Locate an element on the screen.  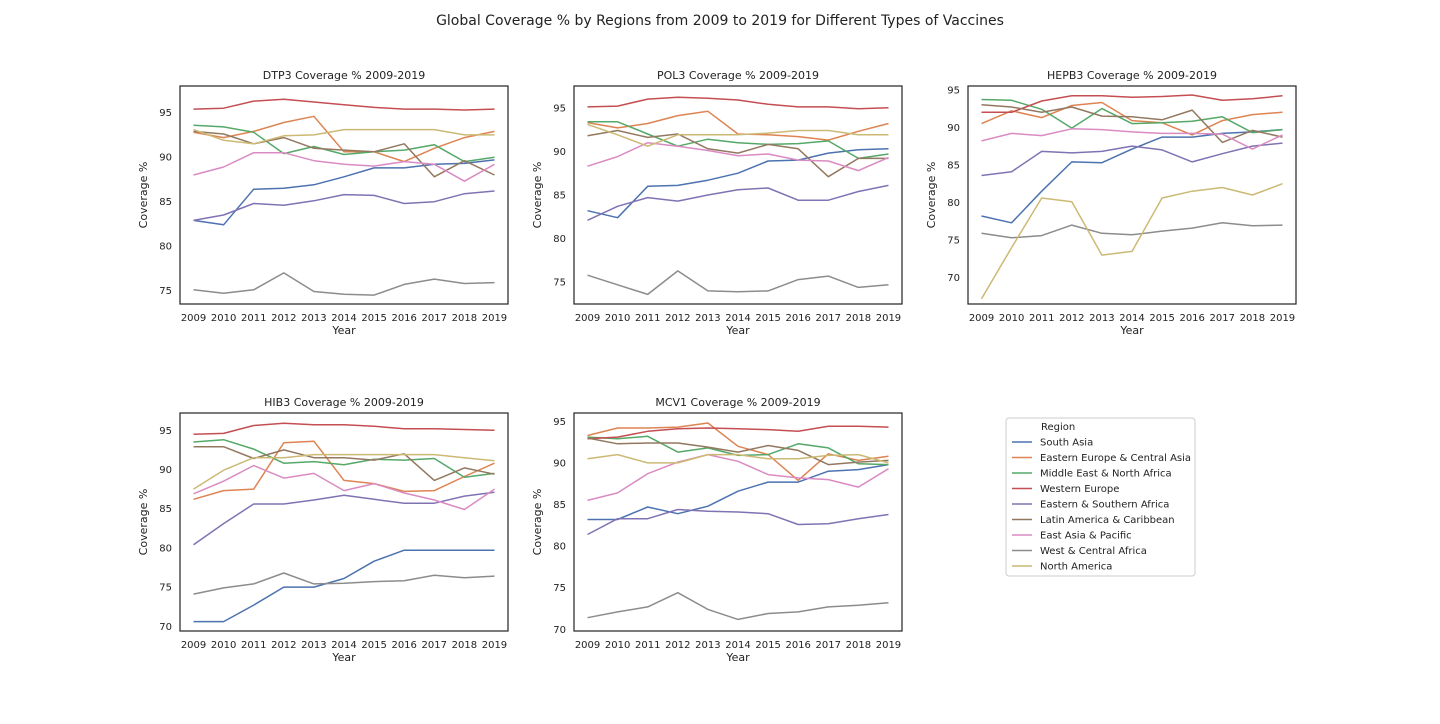
chart-title: HIB3 Coverage % 2009-2019 is located at coordinates (344, 402).